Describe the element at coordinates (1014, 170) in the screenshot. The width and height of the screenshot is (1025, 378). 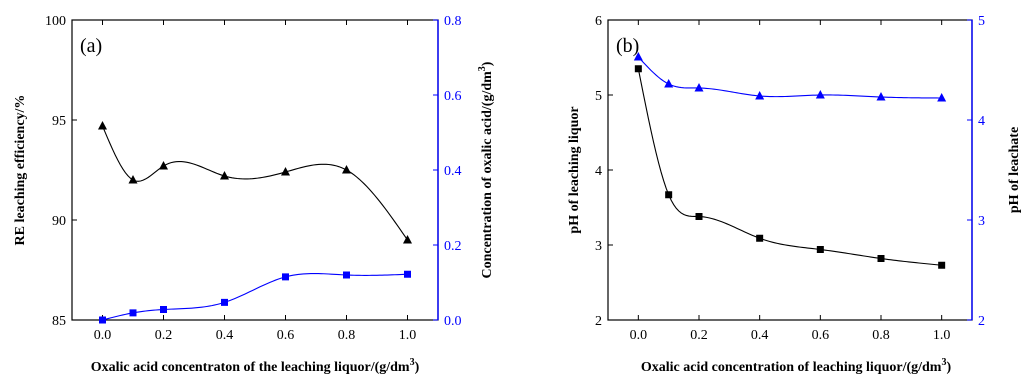
I see `y-axis-right-title: pH of leachate` at that location.